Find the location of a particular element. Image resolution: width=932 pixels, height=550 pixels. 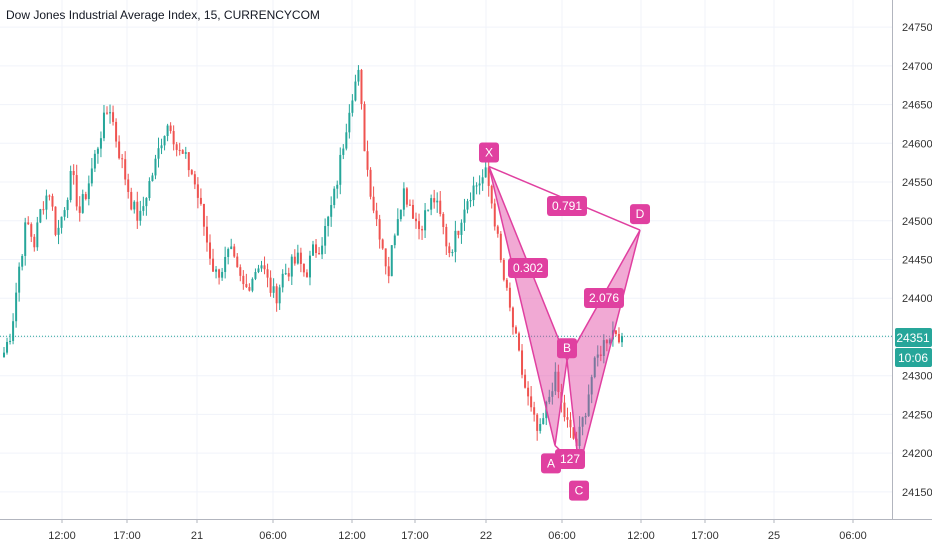

ratio-xb-label-box is located at coordinates (528, 268).